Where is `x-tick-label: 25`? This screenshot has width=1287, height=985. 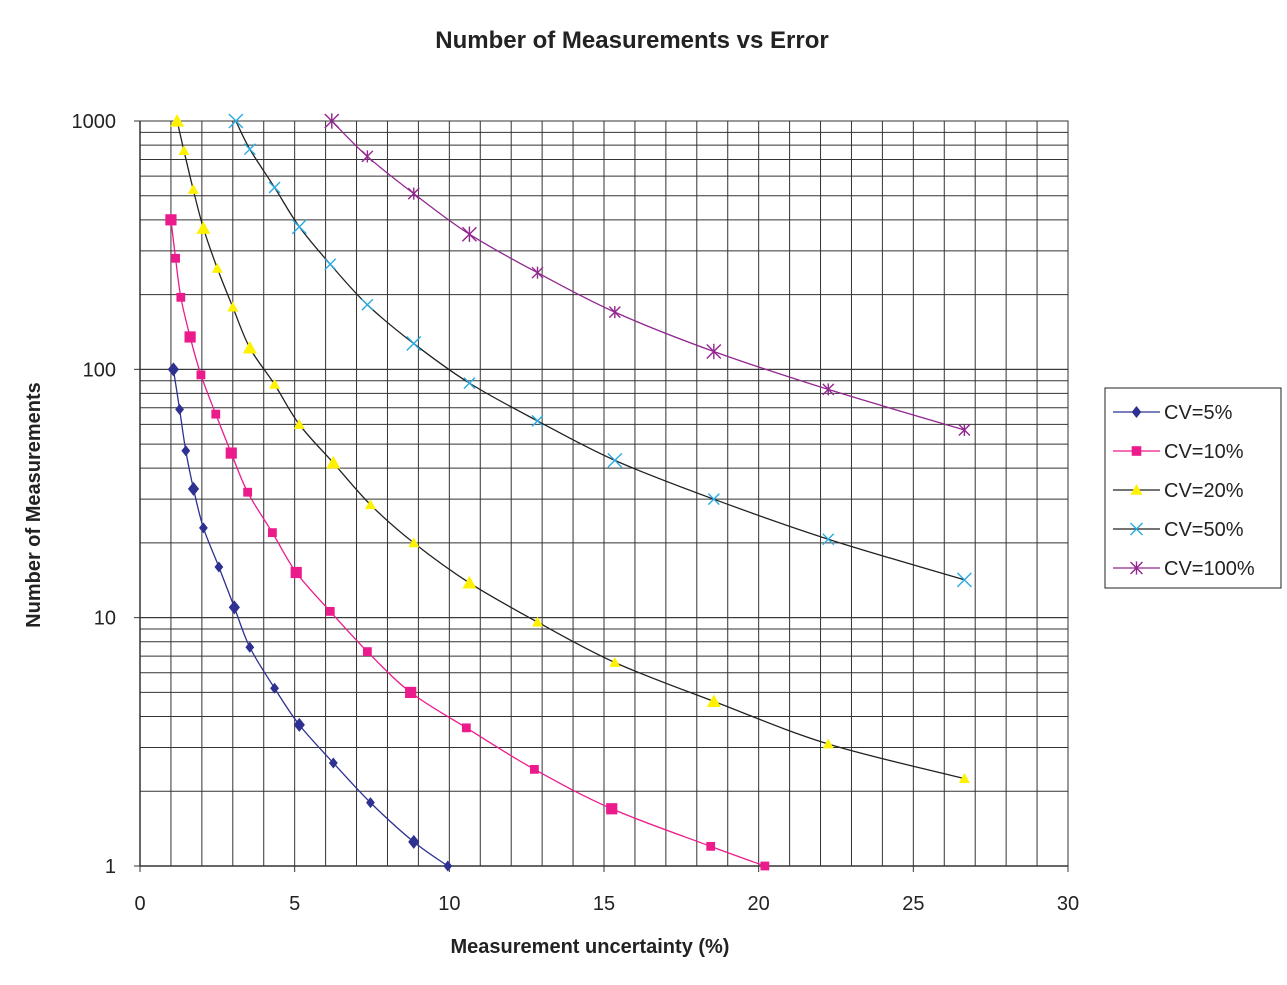 x-tick-label: 25 is located at coordinates (913, 904).